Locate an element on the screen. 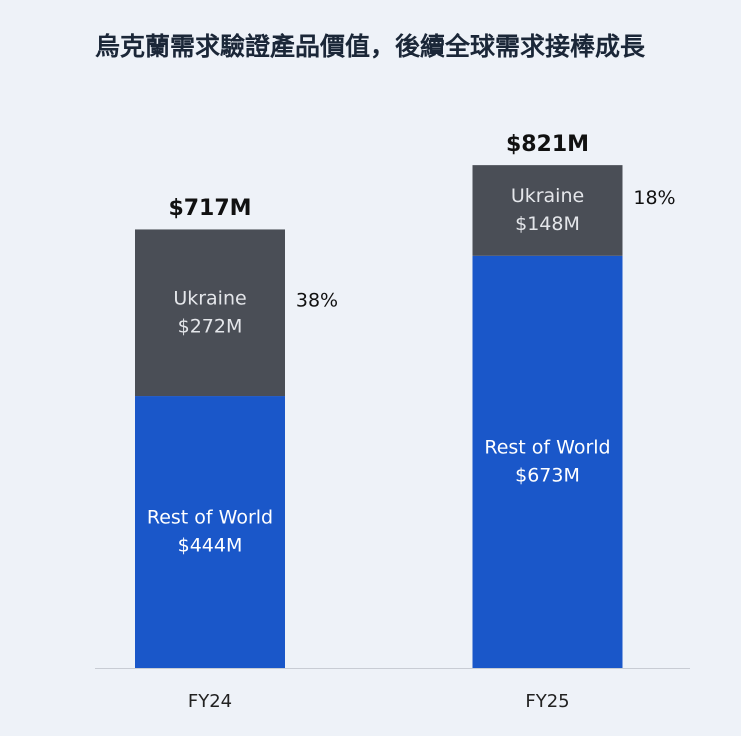 The width and height of the screenshot is (741, 736). x-tick-label: FY25 is located at coordinates (547, 701).